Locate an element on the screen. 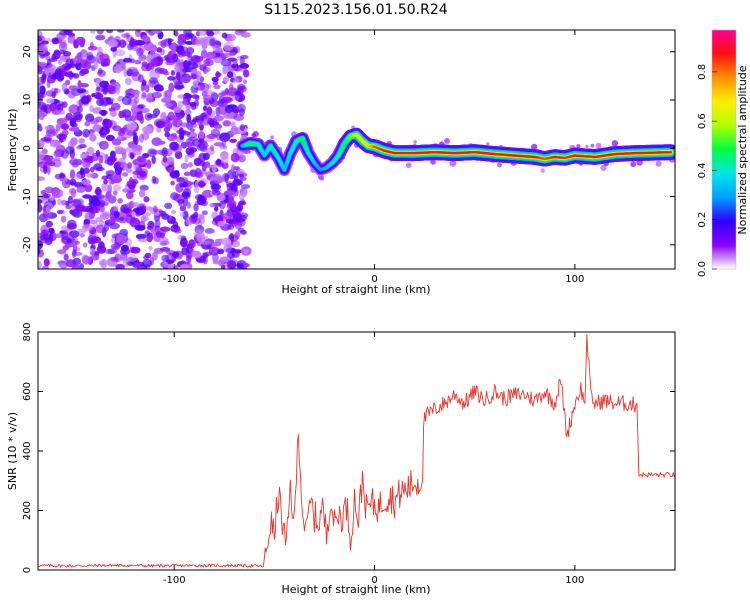  spectrogram-x-axis-label: Height of straight line (km) is located at coordinates (355, 289).